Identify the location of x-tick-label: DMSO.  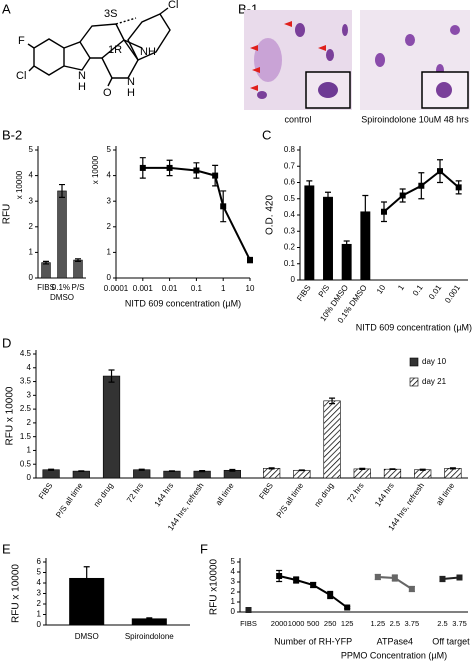
(87, 636).